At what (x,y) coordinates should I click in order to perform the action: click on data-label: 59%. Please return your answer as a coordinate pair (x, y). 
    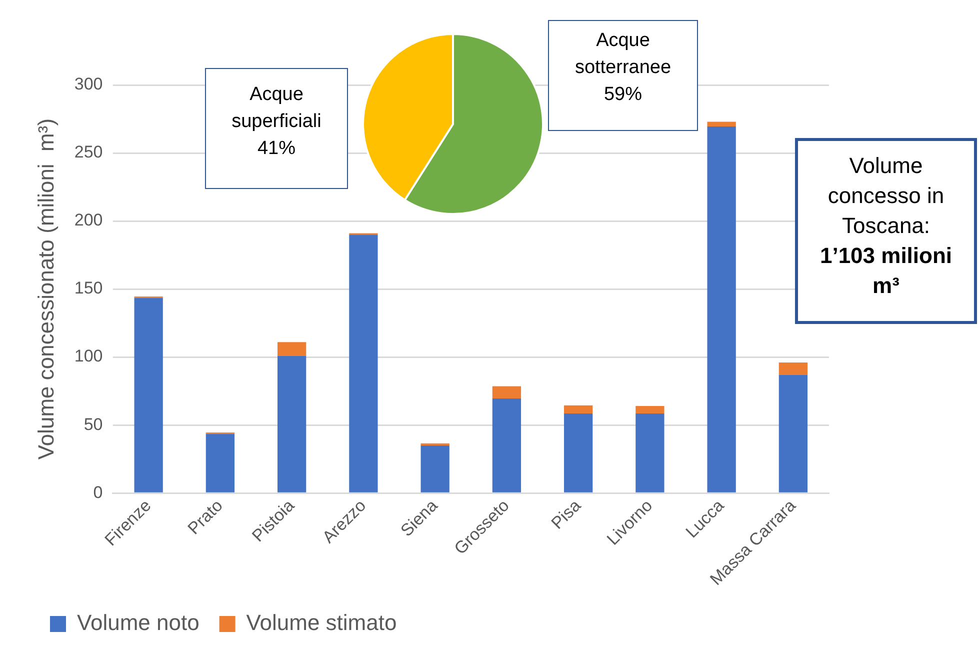
    Looking at the image, I should click on (623, 95).